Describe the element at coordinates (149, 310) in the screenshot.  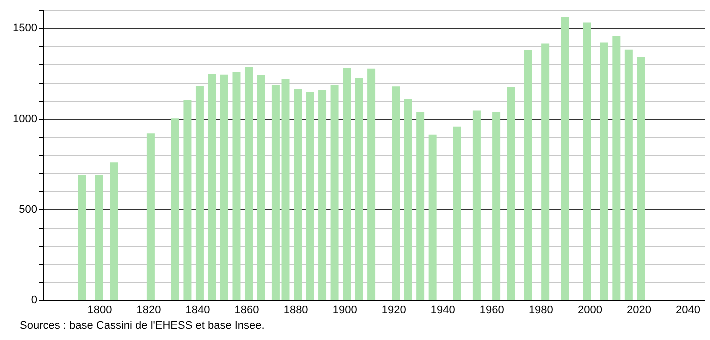
I see `x-tick-label: 1820` at that location.